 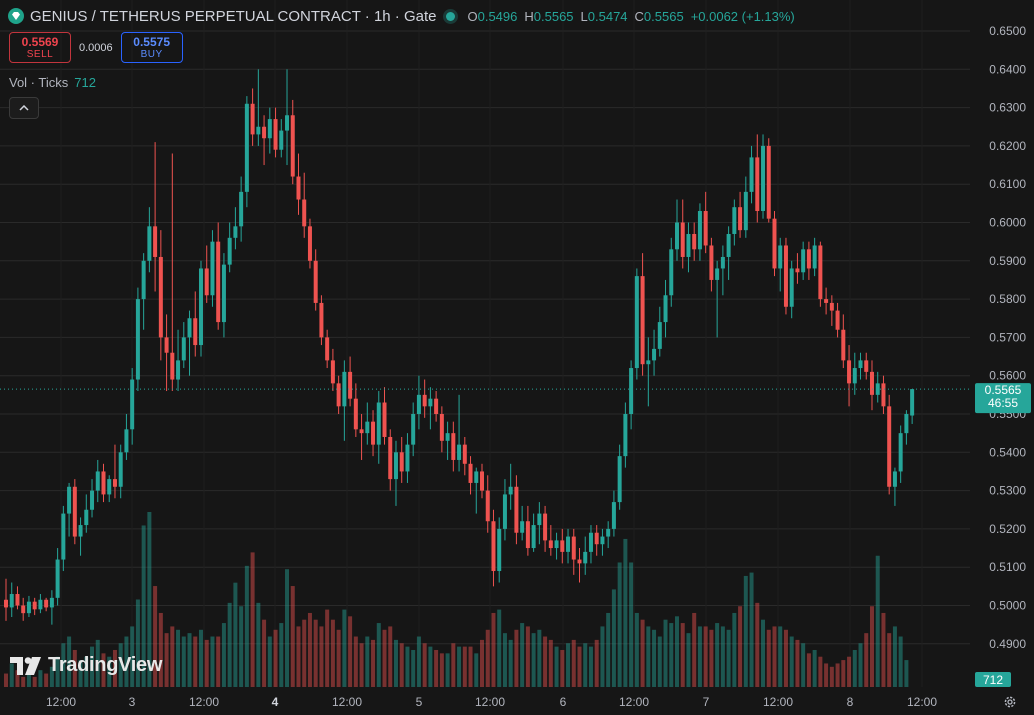 What do you see at coordinates (151, 47) in the screenshot?
I see `buy-button: 0.5575 BUY` at bounding box center [151, 47].